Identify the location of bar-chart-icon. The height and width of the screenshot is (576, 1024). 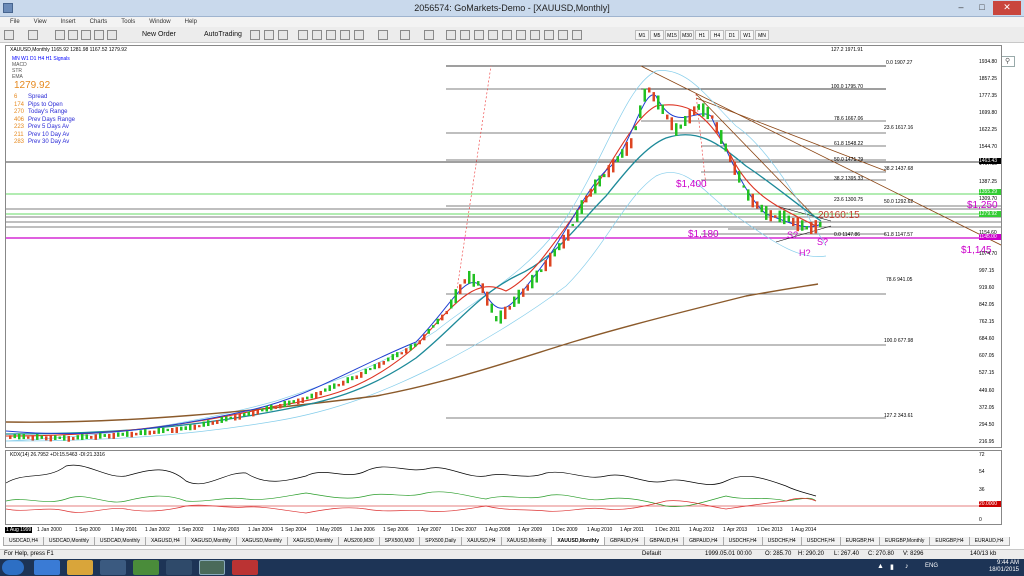
(255, 35).